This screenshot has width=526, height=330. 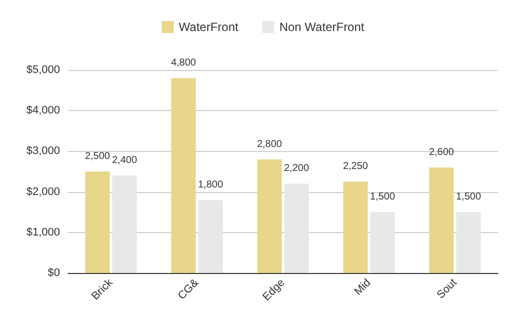 I want to click on data-label: 2,500, so click(x=97, y=156).